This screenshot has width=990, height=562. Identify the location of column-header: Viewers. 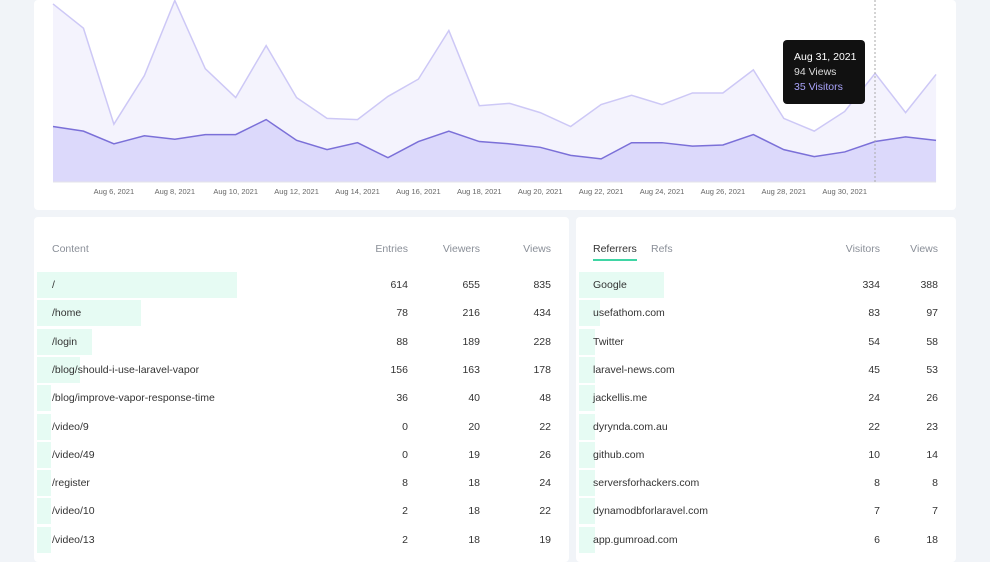
(461, 249).